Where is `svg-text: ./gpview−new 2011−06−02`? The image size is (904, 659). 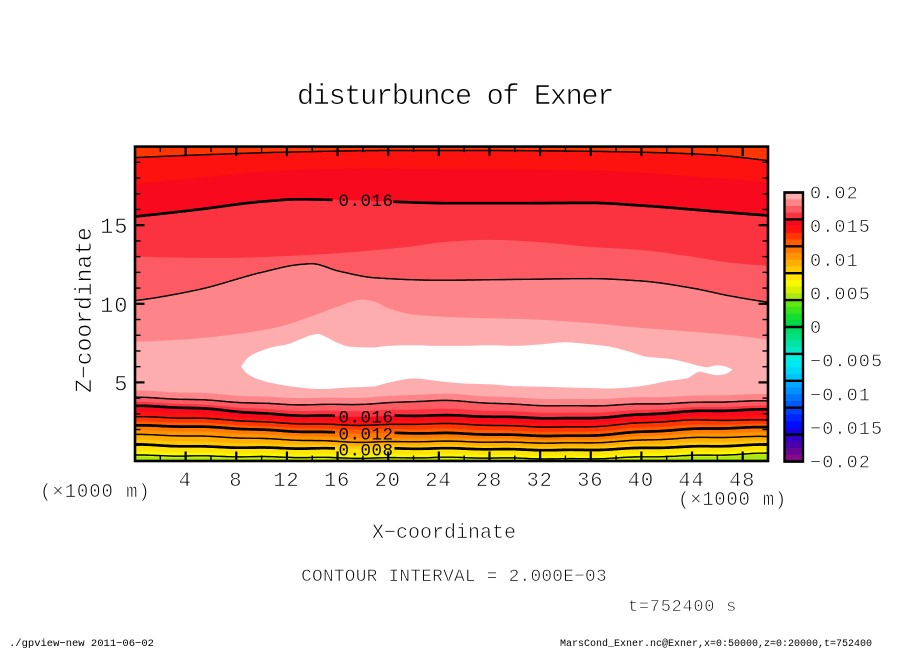
svg-text: ./gpview−new 2011−06−02 is located at coordinates (81, 644).